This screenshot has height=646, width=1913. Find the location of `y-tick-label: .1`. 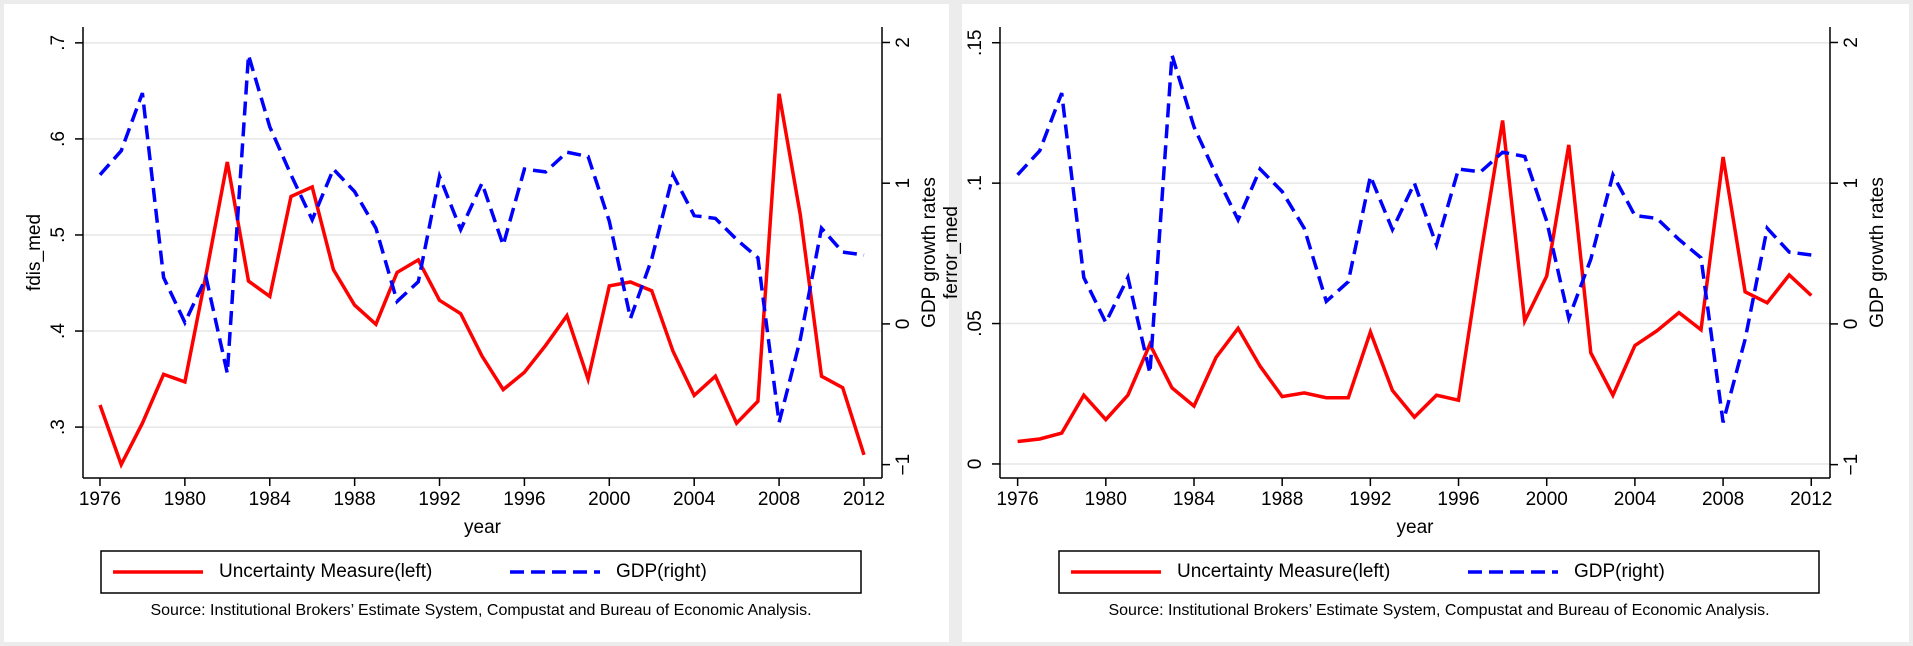

y-tick-label: .1 is located at coordinates (975, 183).